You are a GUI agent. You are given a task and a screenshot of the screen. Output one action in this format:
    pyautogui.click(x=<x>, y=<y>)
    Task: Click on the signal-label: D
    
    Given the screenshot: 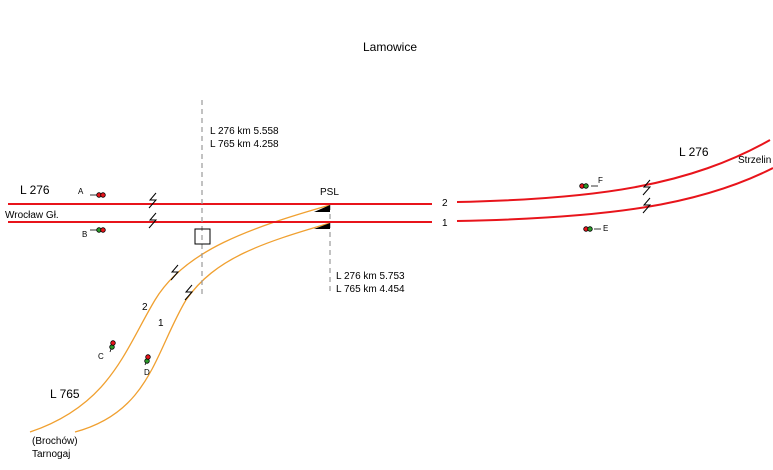 What is the action you would take?
    pyautogui.click(x=147, y=372)
    